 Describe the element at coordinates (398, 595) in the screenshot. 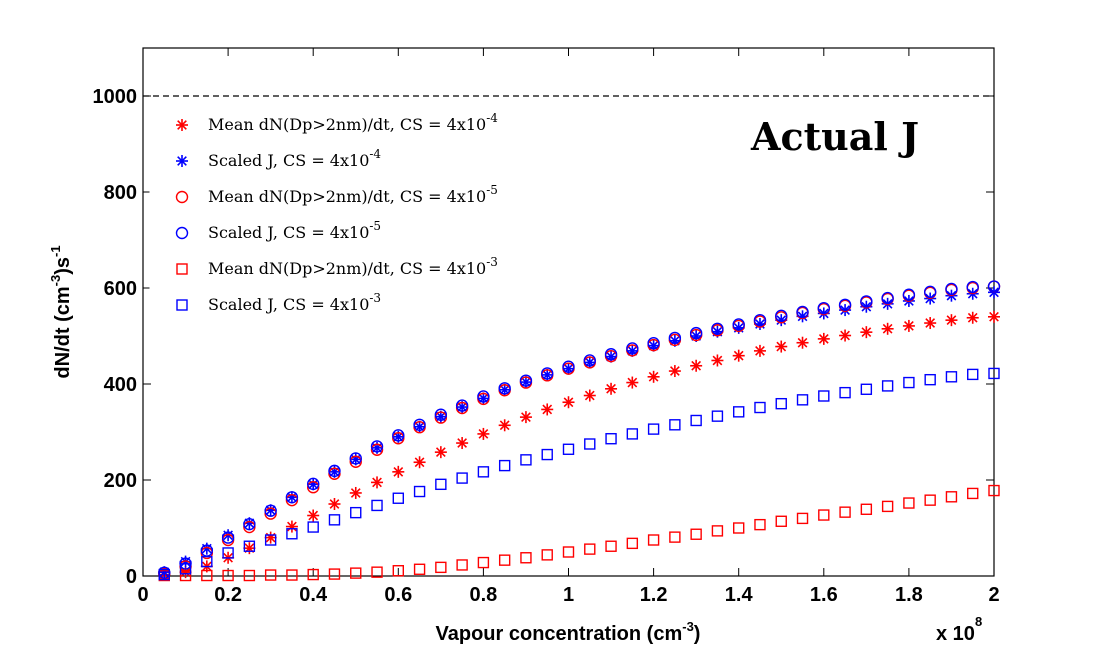

I see `x-tick-label: 0.6` at that location.